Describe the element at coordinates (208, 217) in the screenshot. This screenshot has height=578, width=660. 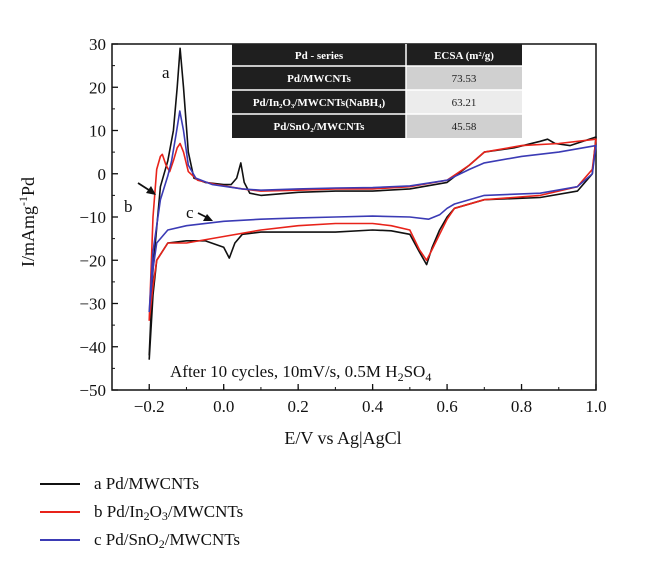
I see `arrow-c-head-icon` at that location.